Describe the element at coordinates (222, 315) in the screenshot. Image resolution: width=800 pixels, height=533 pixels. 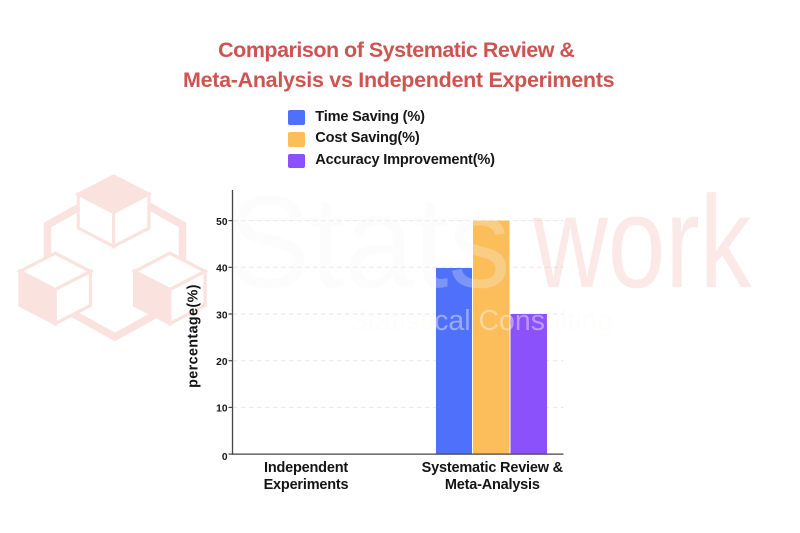
I see `svg-text: 30` at that location.